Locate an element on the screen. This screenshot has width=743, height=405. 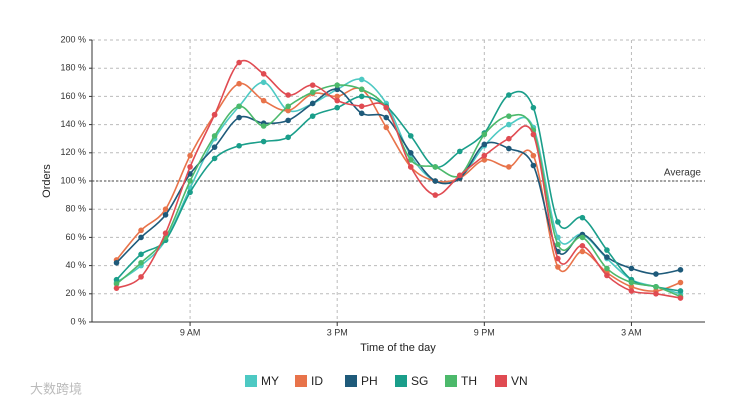
y-tick-label: 140 % is located at coordinates (73, 124).